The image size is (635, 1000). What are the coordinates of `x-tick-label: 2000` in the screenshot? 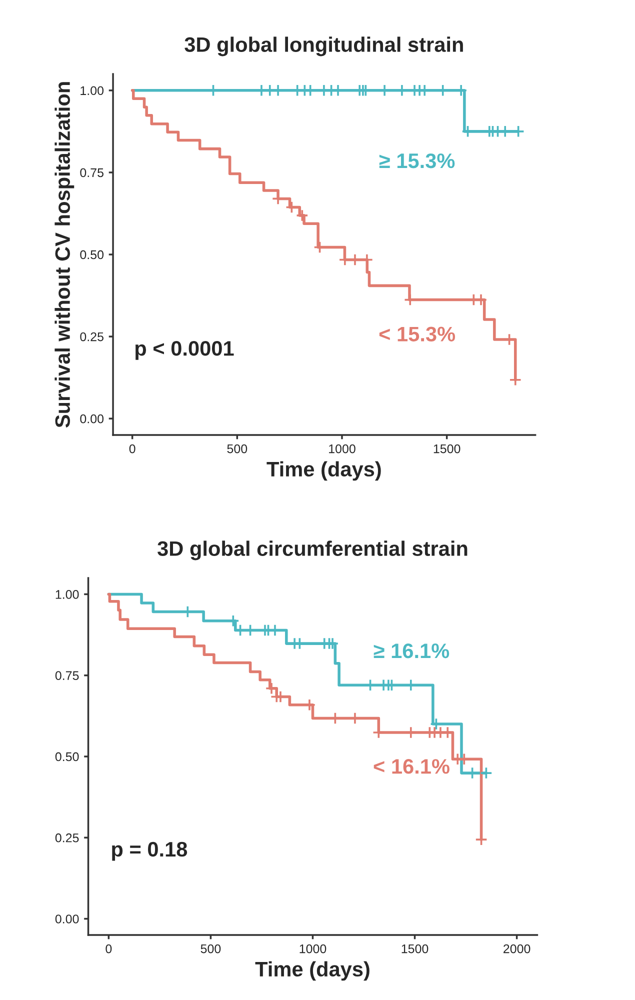 It's located at (517, 949).